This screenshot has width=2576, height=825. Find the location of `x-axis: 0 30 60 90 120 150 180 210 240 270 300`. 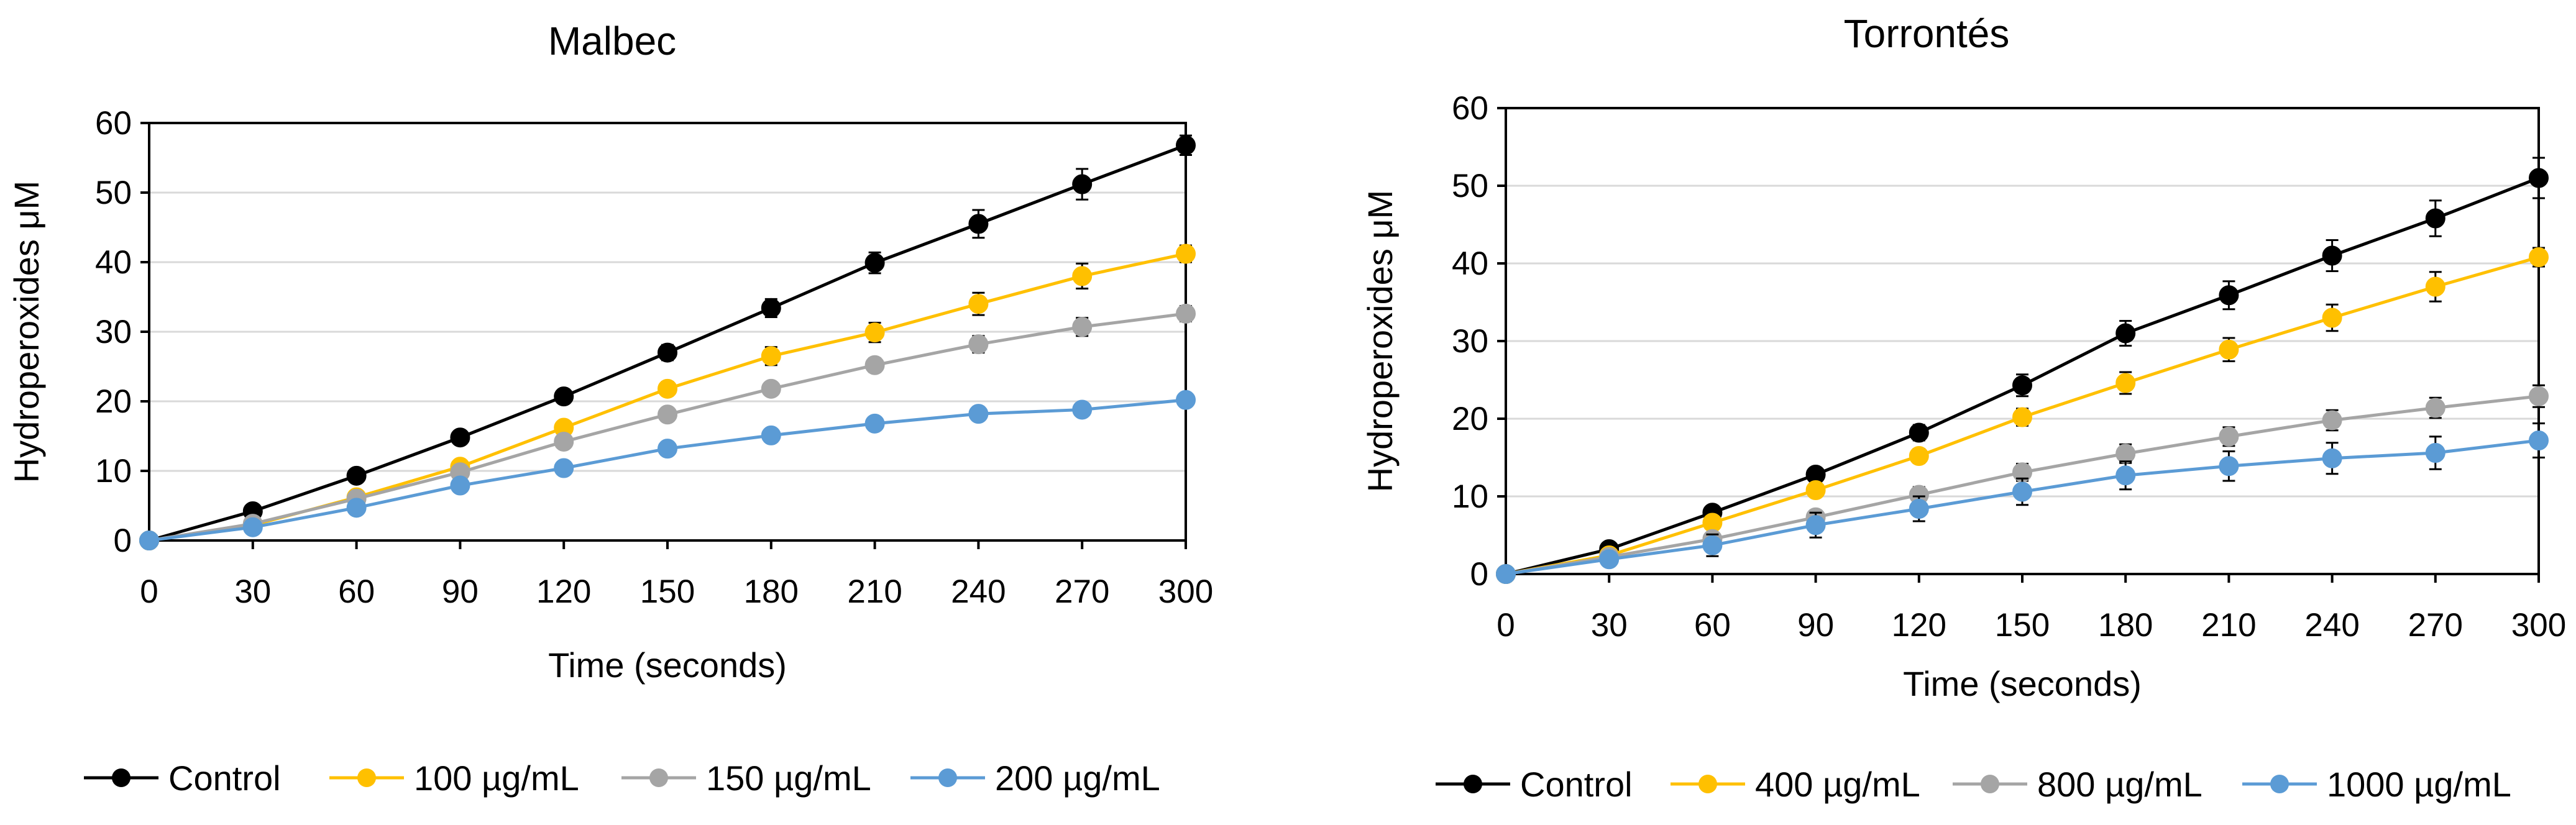

x-axis: 0 30 60 90 120 150 180 210 240 270 300 is located at coordinates (2031, 609).